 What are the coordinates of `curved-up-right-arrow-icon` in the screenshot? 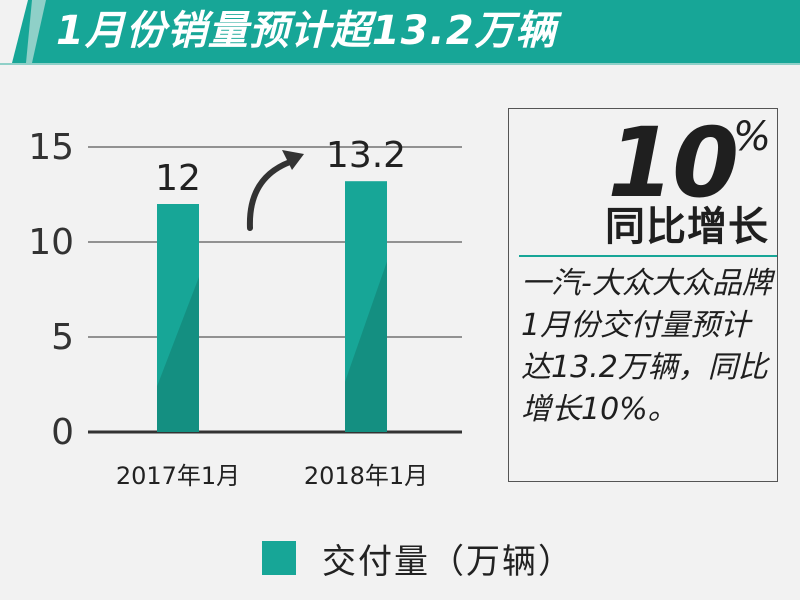 It's located at (269, 195).